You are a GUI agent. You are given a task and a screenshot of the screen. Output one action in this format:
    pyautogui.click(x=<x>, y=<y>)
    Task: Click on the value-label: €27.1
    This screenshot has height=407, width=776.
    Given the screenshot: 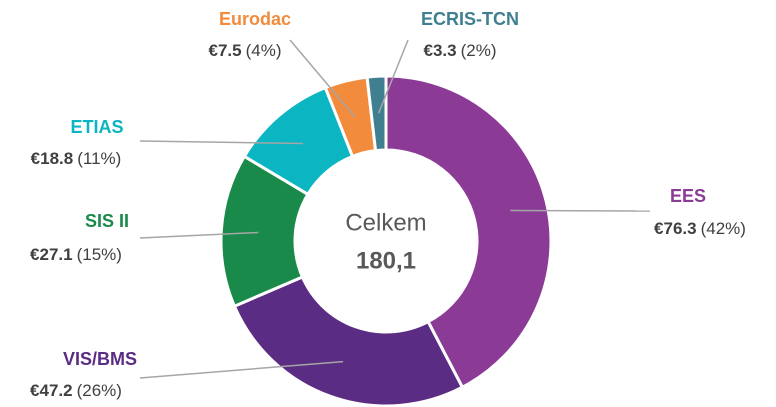 What is the action you would take?
    pyautogui.click(x=51, y=254)
    